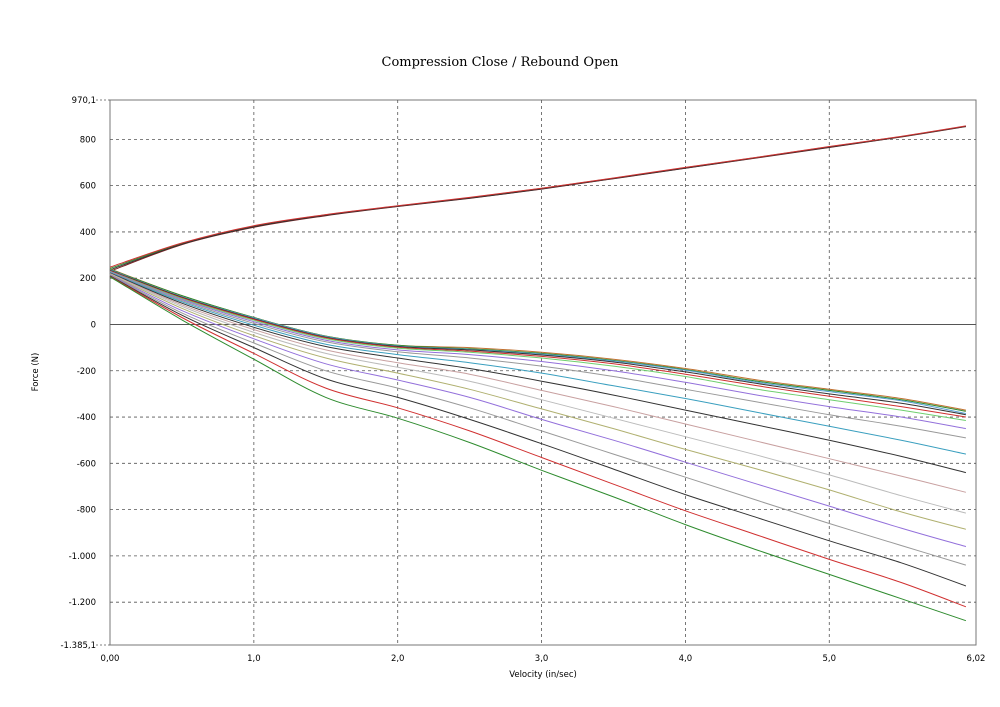  Describe the element at coordinates (542, 659) in the screenshot. I see `x-tick-label: 3,0` at that location.